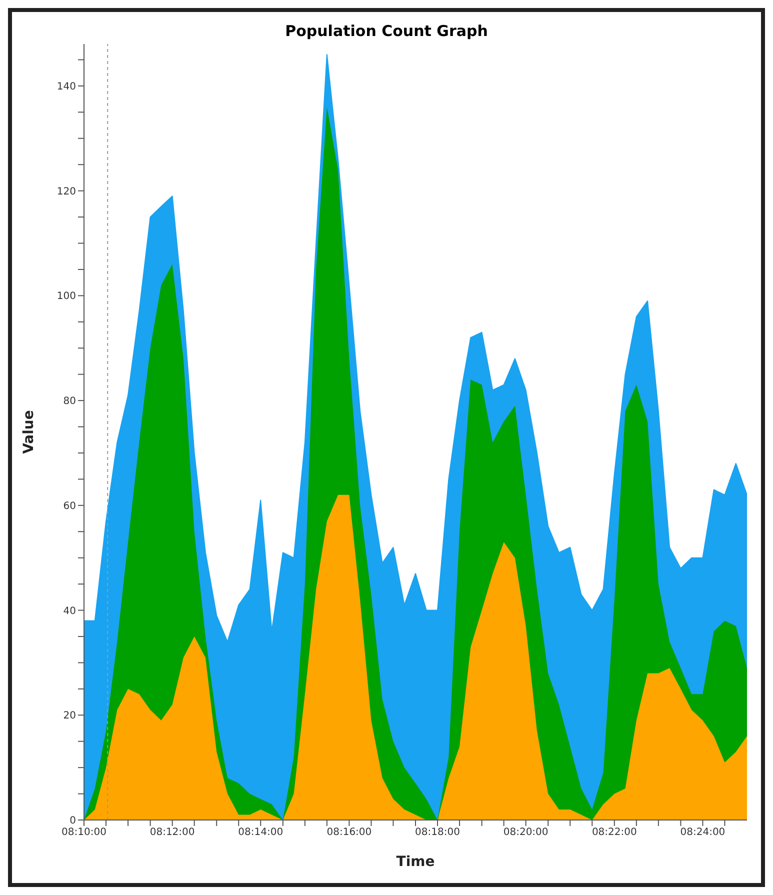 The height and width of the screenshot is (895, 773). I want to click on x-tick-label: 08:10:00, so click(84, 832).